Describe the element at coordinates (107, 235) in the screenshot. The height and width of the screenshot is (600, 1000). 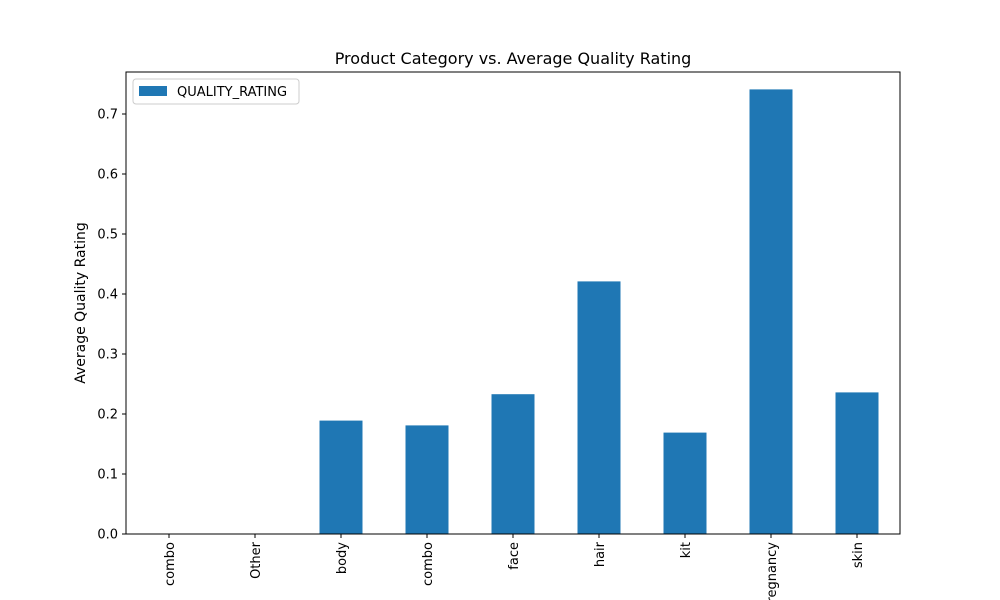
I see `y-tick-label: 0.5` at that location.